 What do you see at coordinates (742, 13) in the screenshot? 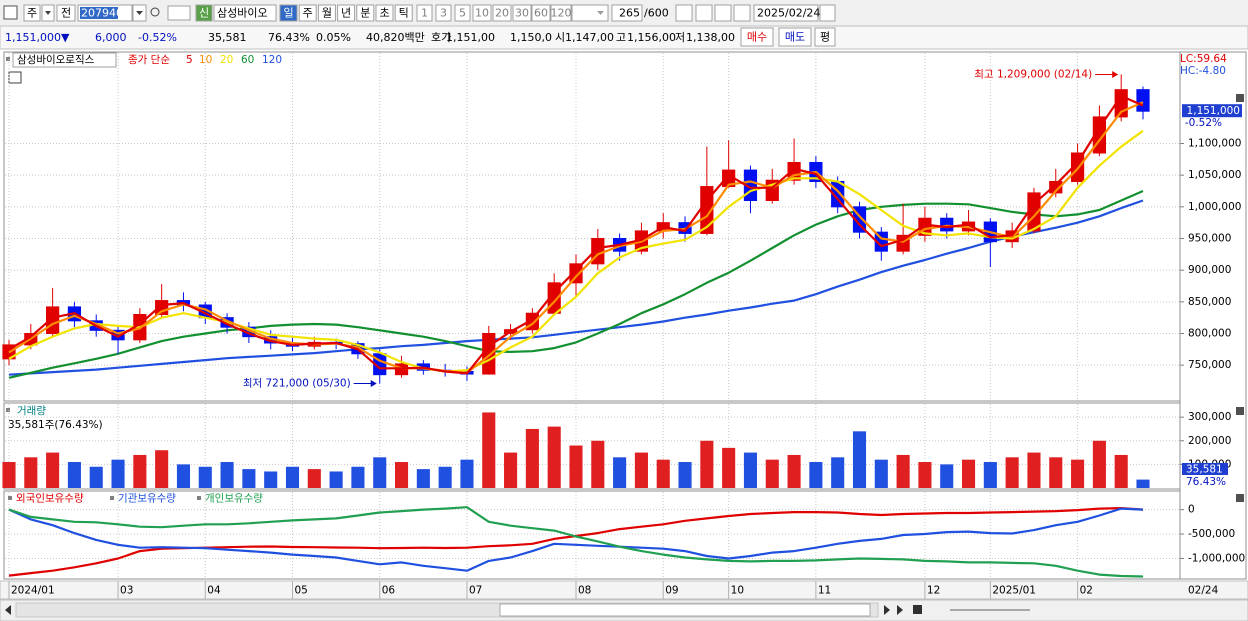
I see `settings-icon` at bounding box center [742, 13].